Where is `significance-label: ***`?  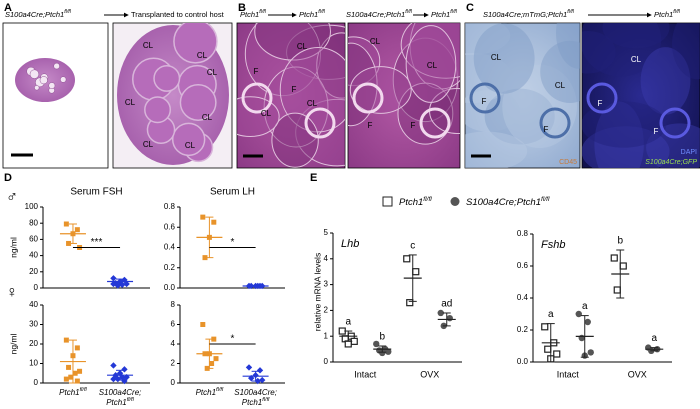 significance-label: *** is located at coordinates (97, 242).